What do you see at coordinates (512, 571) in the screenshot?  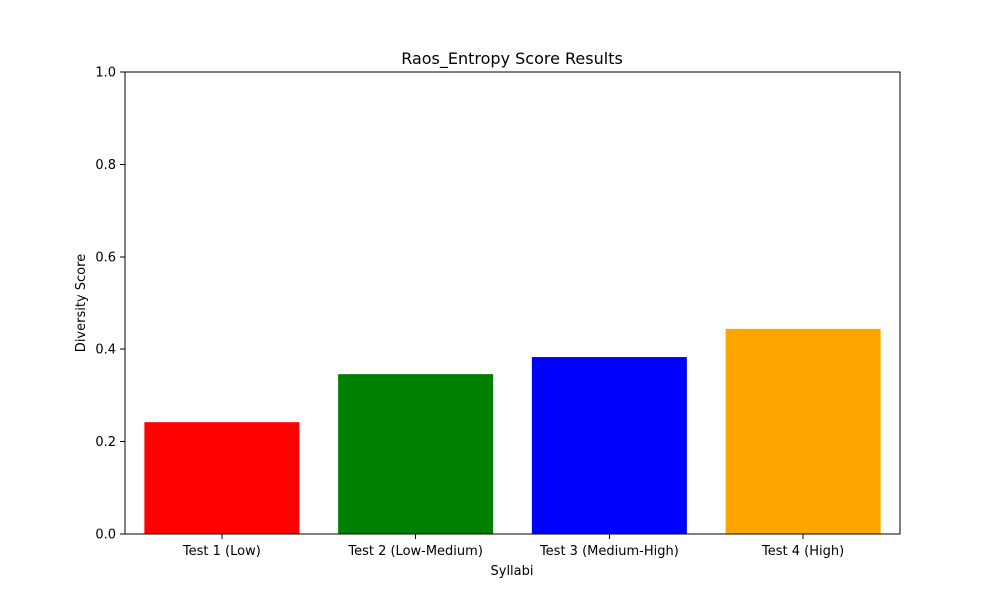 I see `x-axis-label: Syllabi` at bounding box center [512, 571].